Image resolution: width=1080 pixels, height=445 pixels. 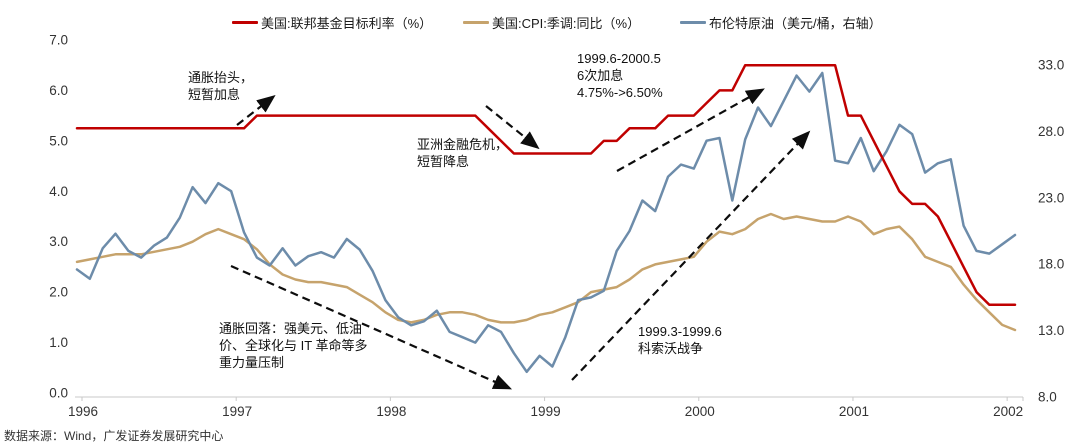 What do you see at coordinates (1008, 411) in the screenshot?
I see `x-tick-label: 2002` at bounding box center [1008, 411].